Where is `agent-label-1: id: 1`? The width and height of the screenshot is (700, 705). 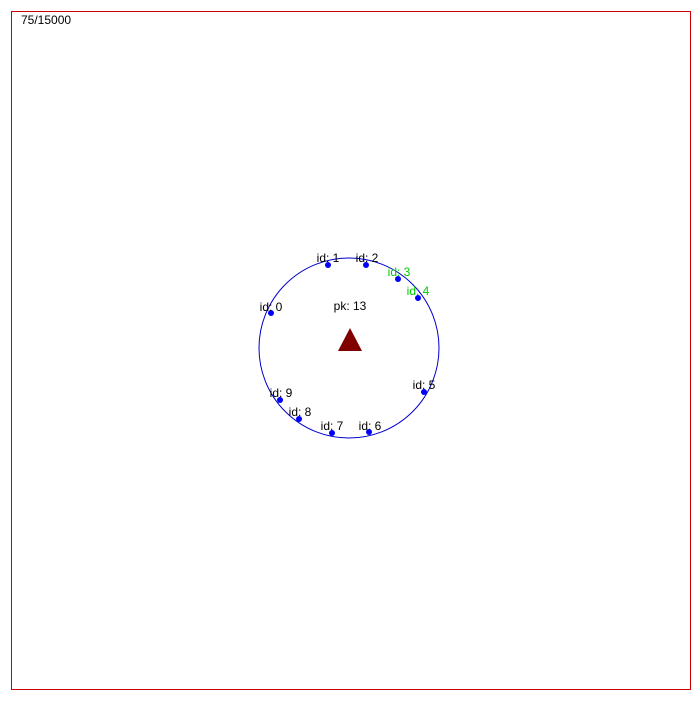
agent-label-1: id: 1 is located at coordinates (328, 258).